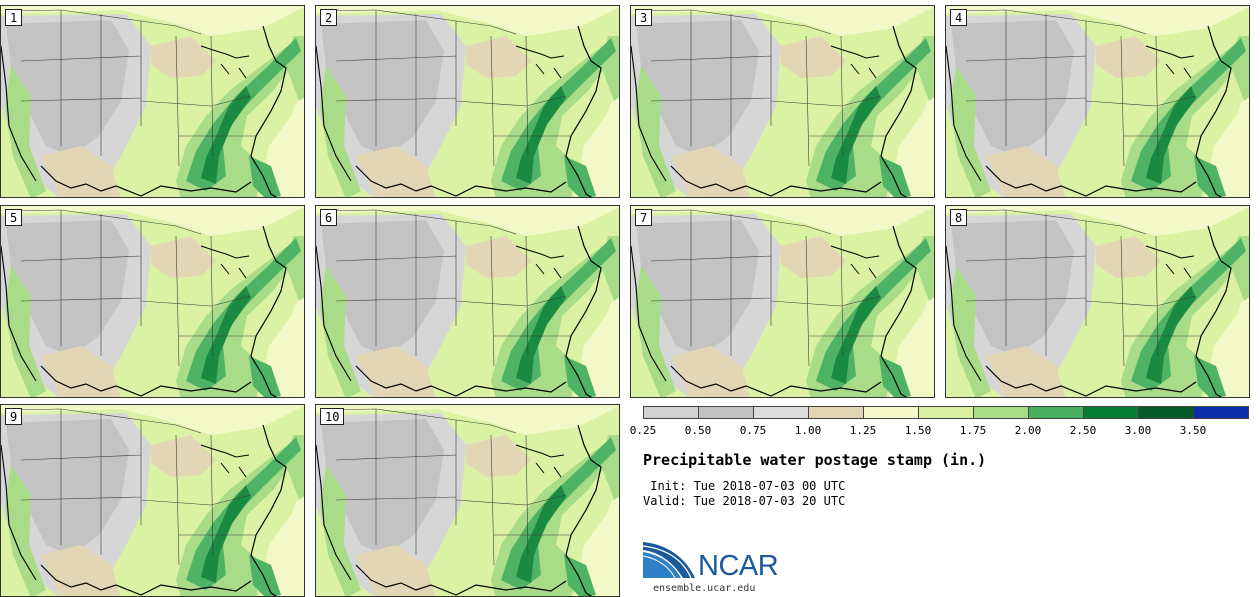  I want to click on legend-tick-label: 1.25, so click(863, 430).